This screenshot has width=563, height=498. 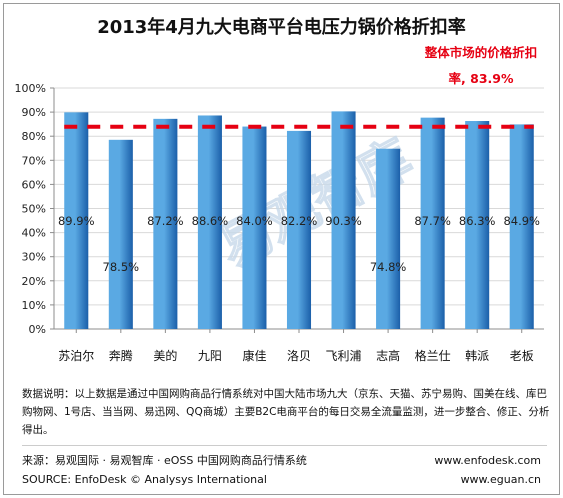 What do you see at coordinates (487, 460) in the screenshot?
I see `link-enfodesk: www.enfodesk.com` at bounding box center [487, 460].